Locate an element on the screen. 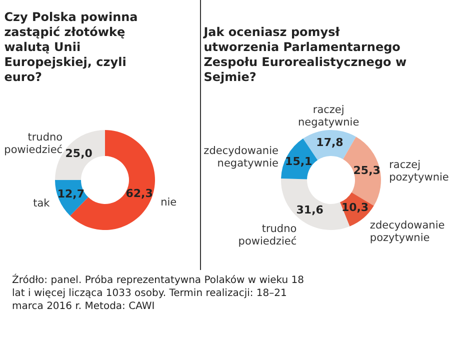  data-label: 12,7 is located at coordinates (70, 193).